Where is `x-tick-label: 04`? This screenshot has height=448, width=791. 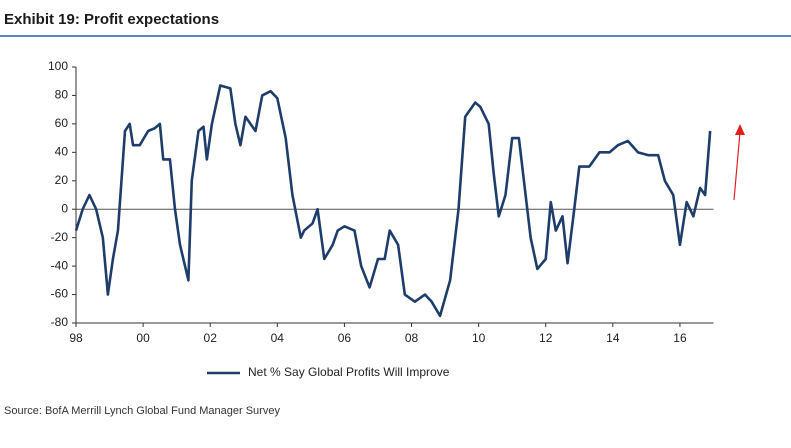 x-tick-label: 04 is located at coordinates (278, 338).